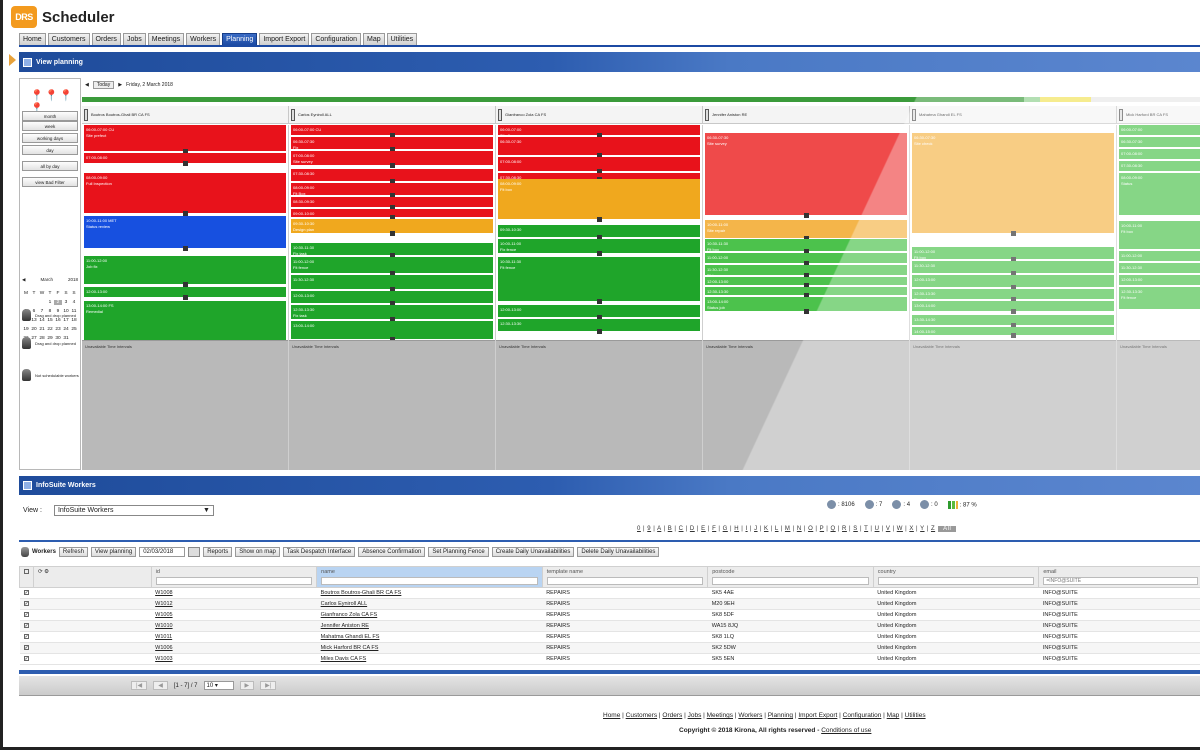  I want to click on worker-column-header: Boutros Boutros-Ghali BR CA FS, so click(185, 115).